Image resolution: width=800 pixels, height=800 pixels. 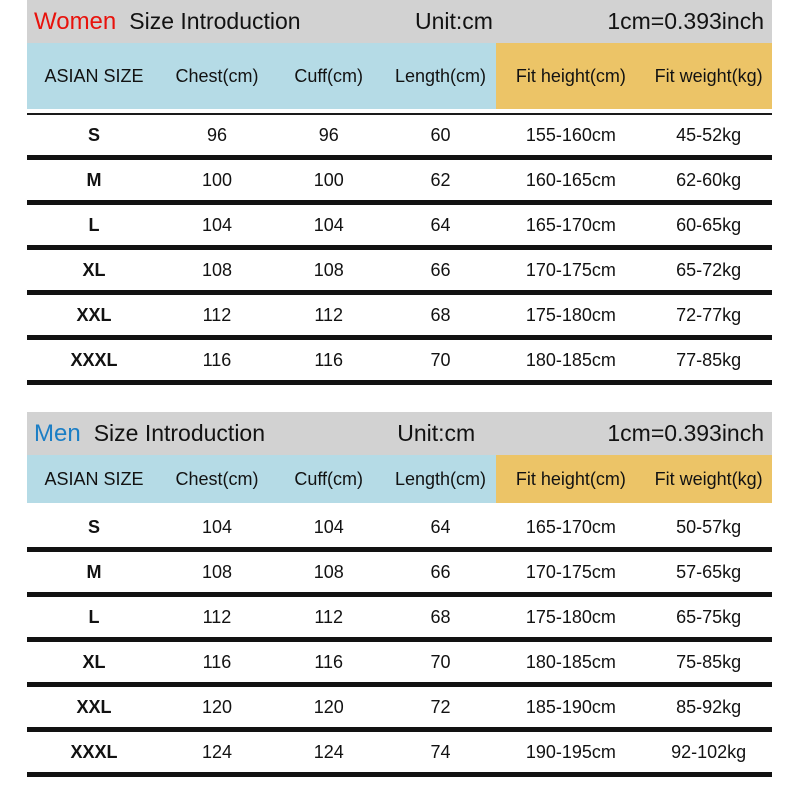 What do you see at coordinates (454, 21) in the screenshot?
I see `women-unit-label: Unit:cm` at bounding box center [454, 21].